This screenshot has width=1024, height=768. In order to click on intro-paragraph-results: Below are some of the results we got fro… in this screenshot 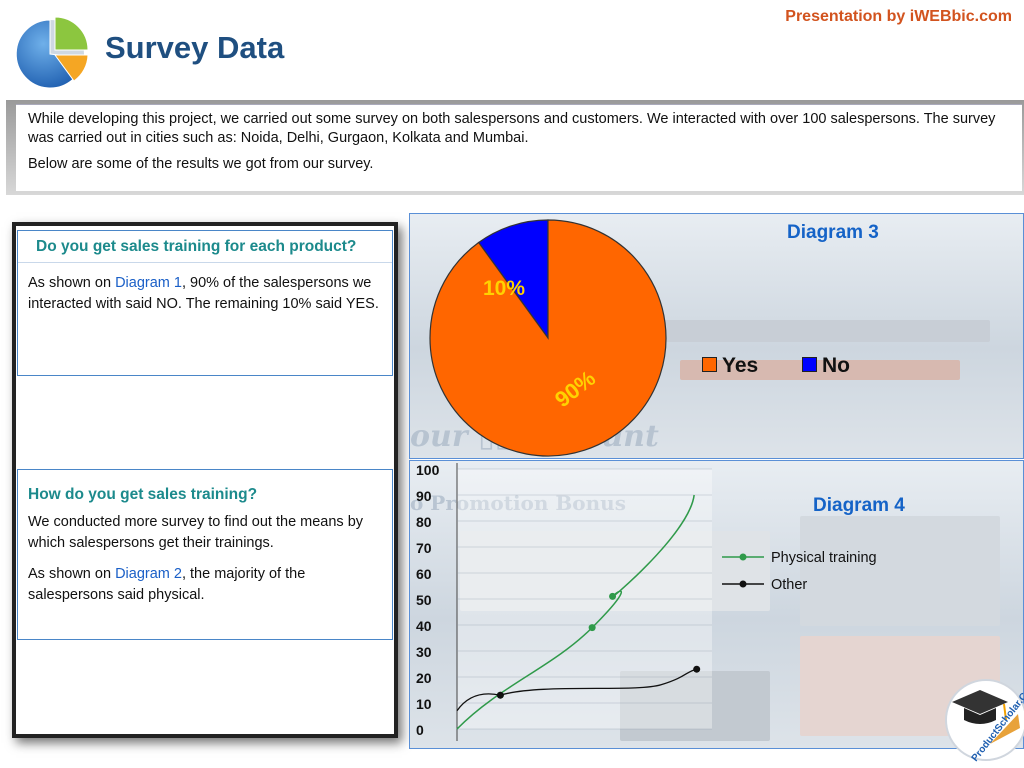, I will do `click(201, 164)`.